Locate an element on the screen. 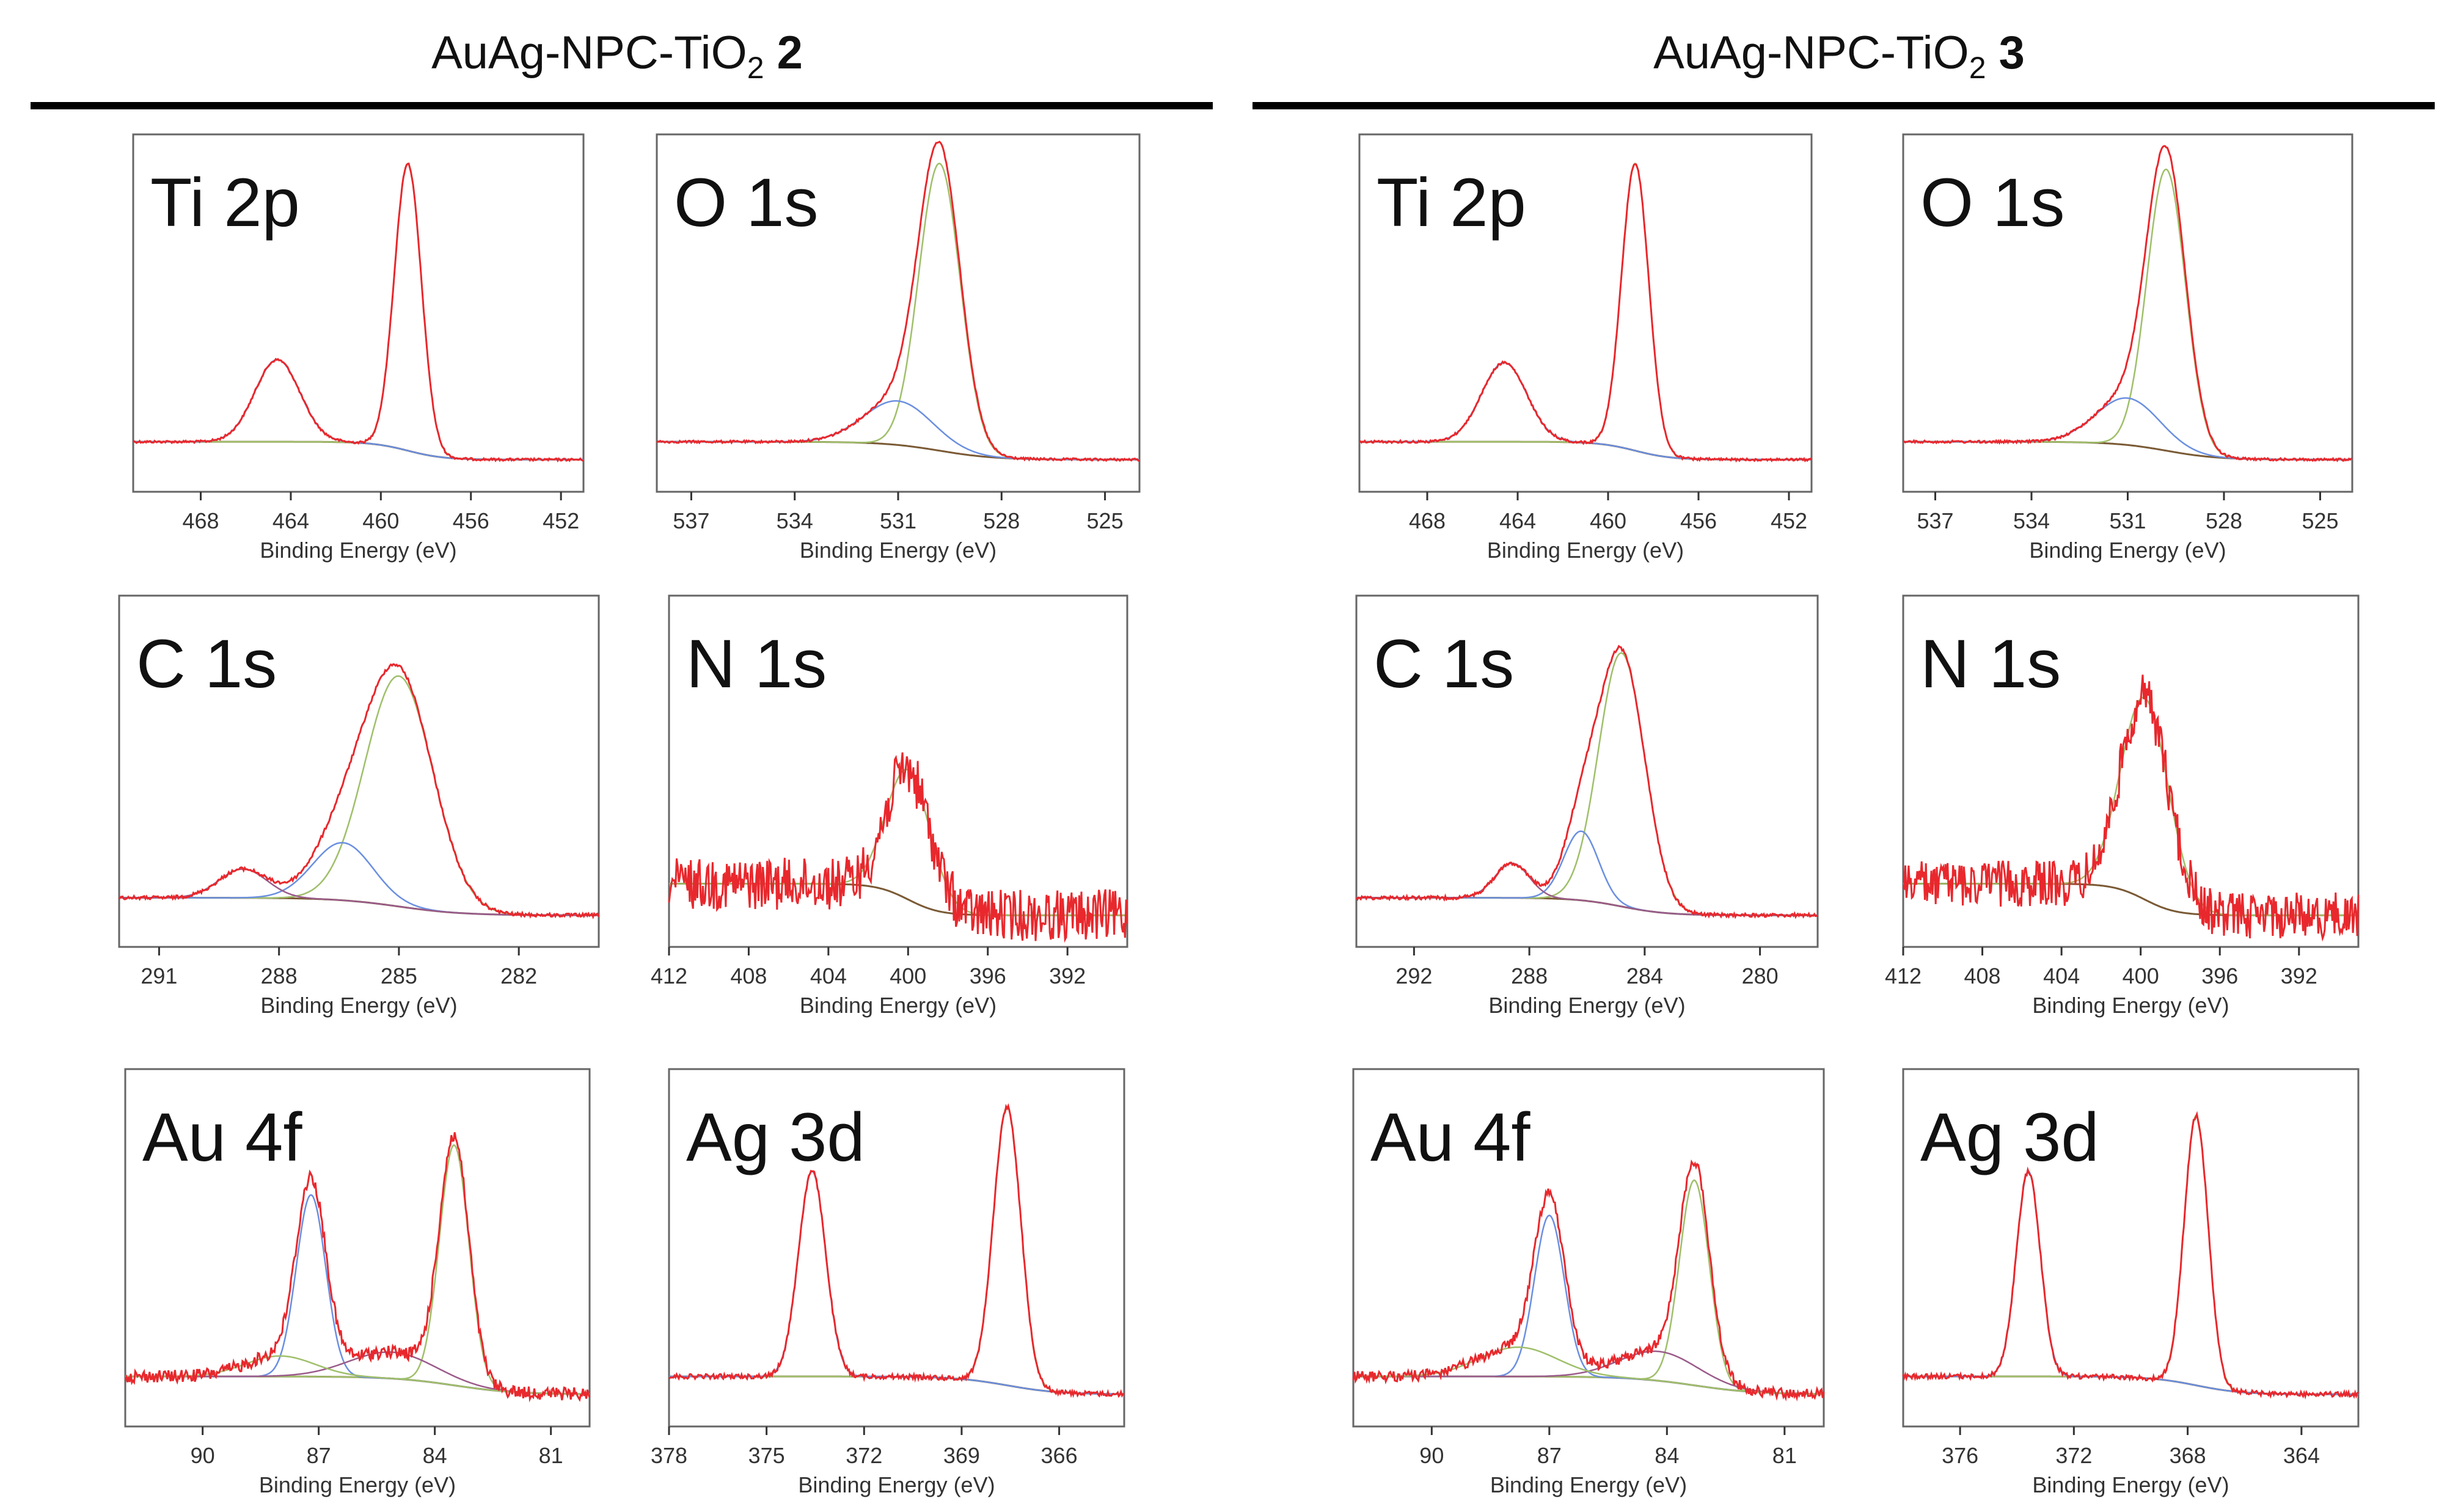 The image size is (2461, 1512). x-tick-label: 464 is located at coordinates (290, 520).